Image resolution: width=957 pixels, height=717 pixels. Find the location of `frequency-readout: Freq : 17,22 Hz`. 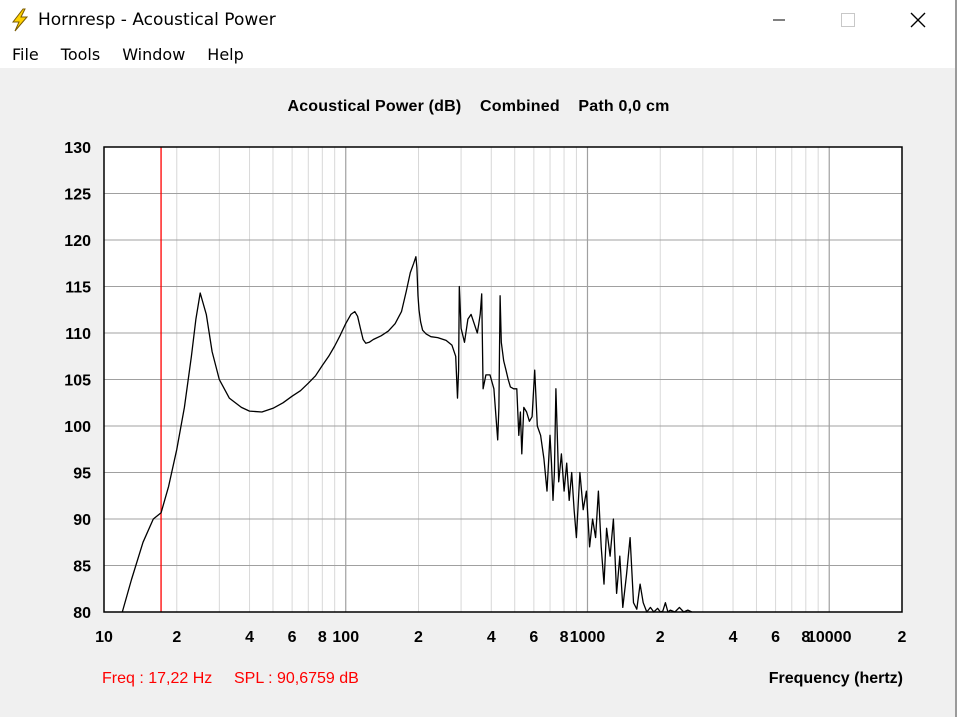

frequency-readout: Freq : 17,22 Hz is located at coordinates (157, 678).